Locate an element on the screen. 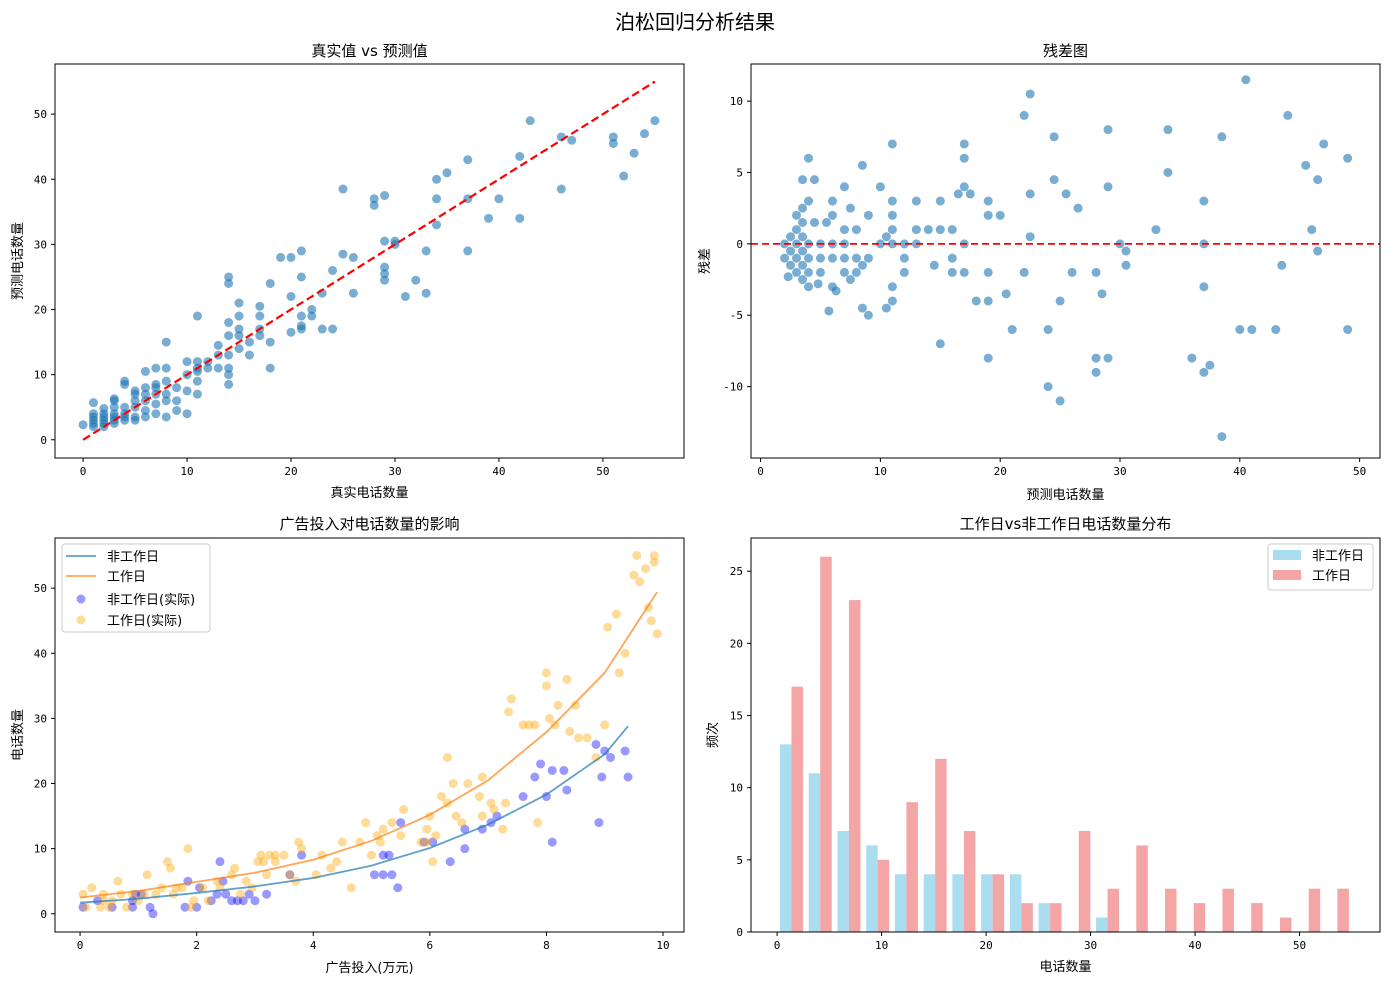  legend-label: 非工作日 is located at coordinates (1338, 556).